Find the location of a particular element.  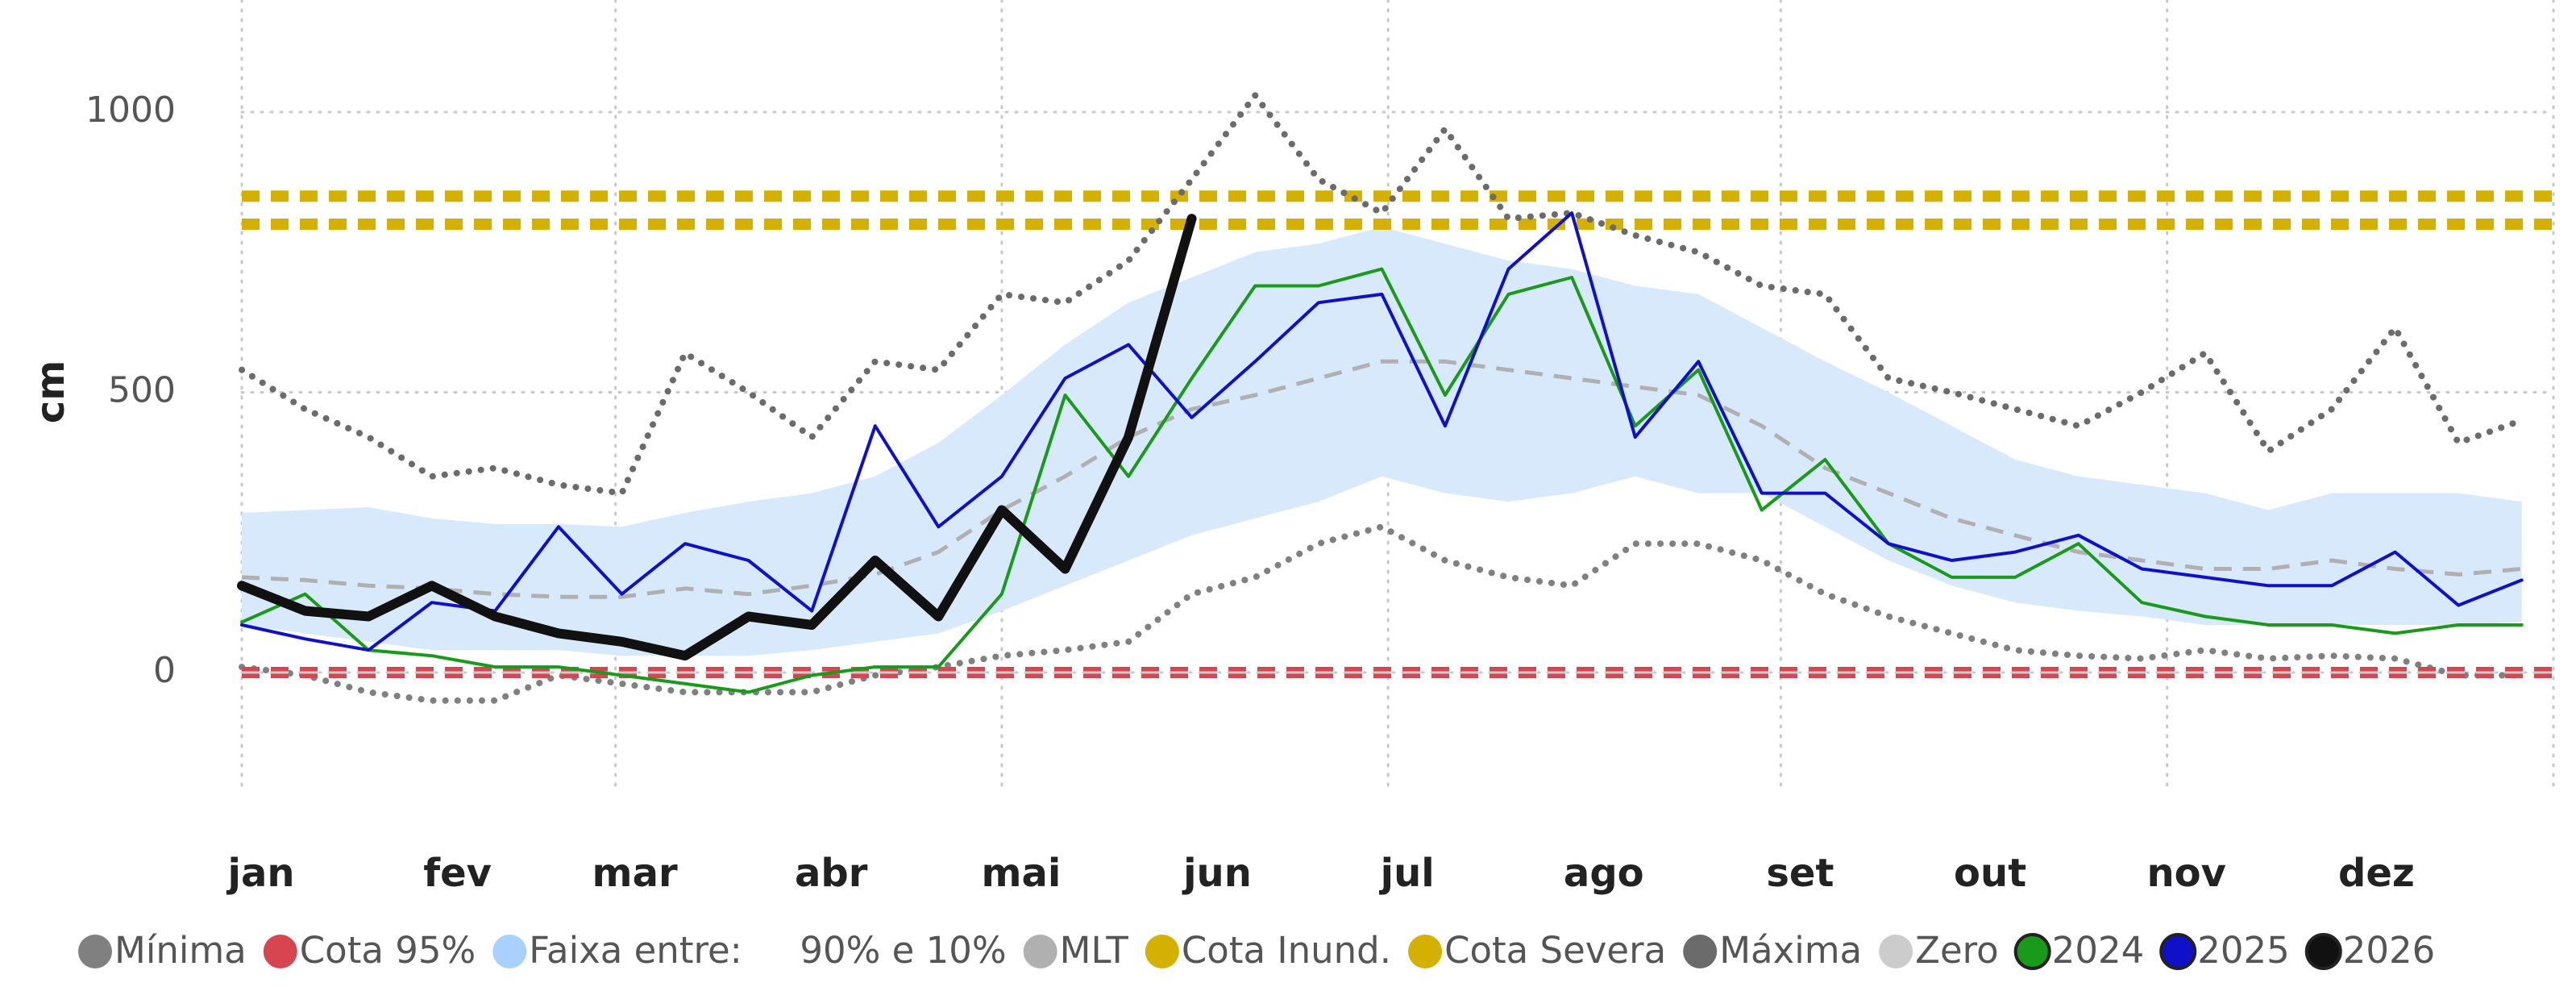

x-tick-label: fev is located at coordinates (457, 873).